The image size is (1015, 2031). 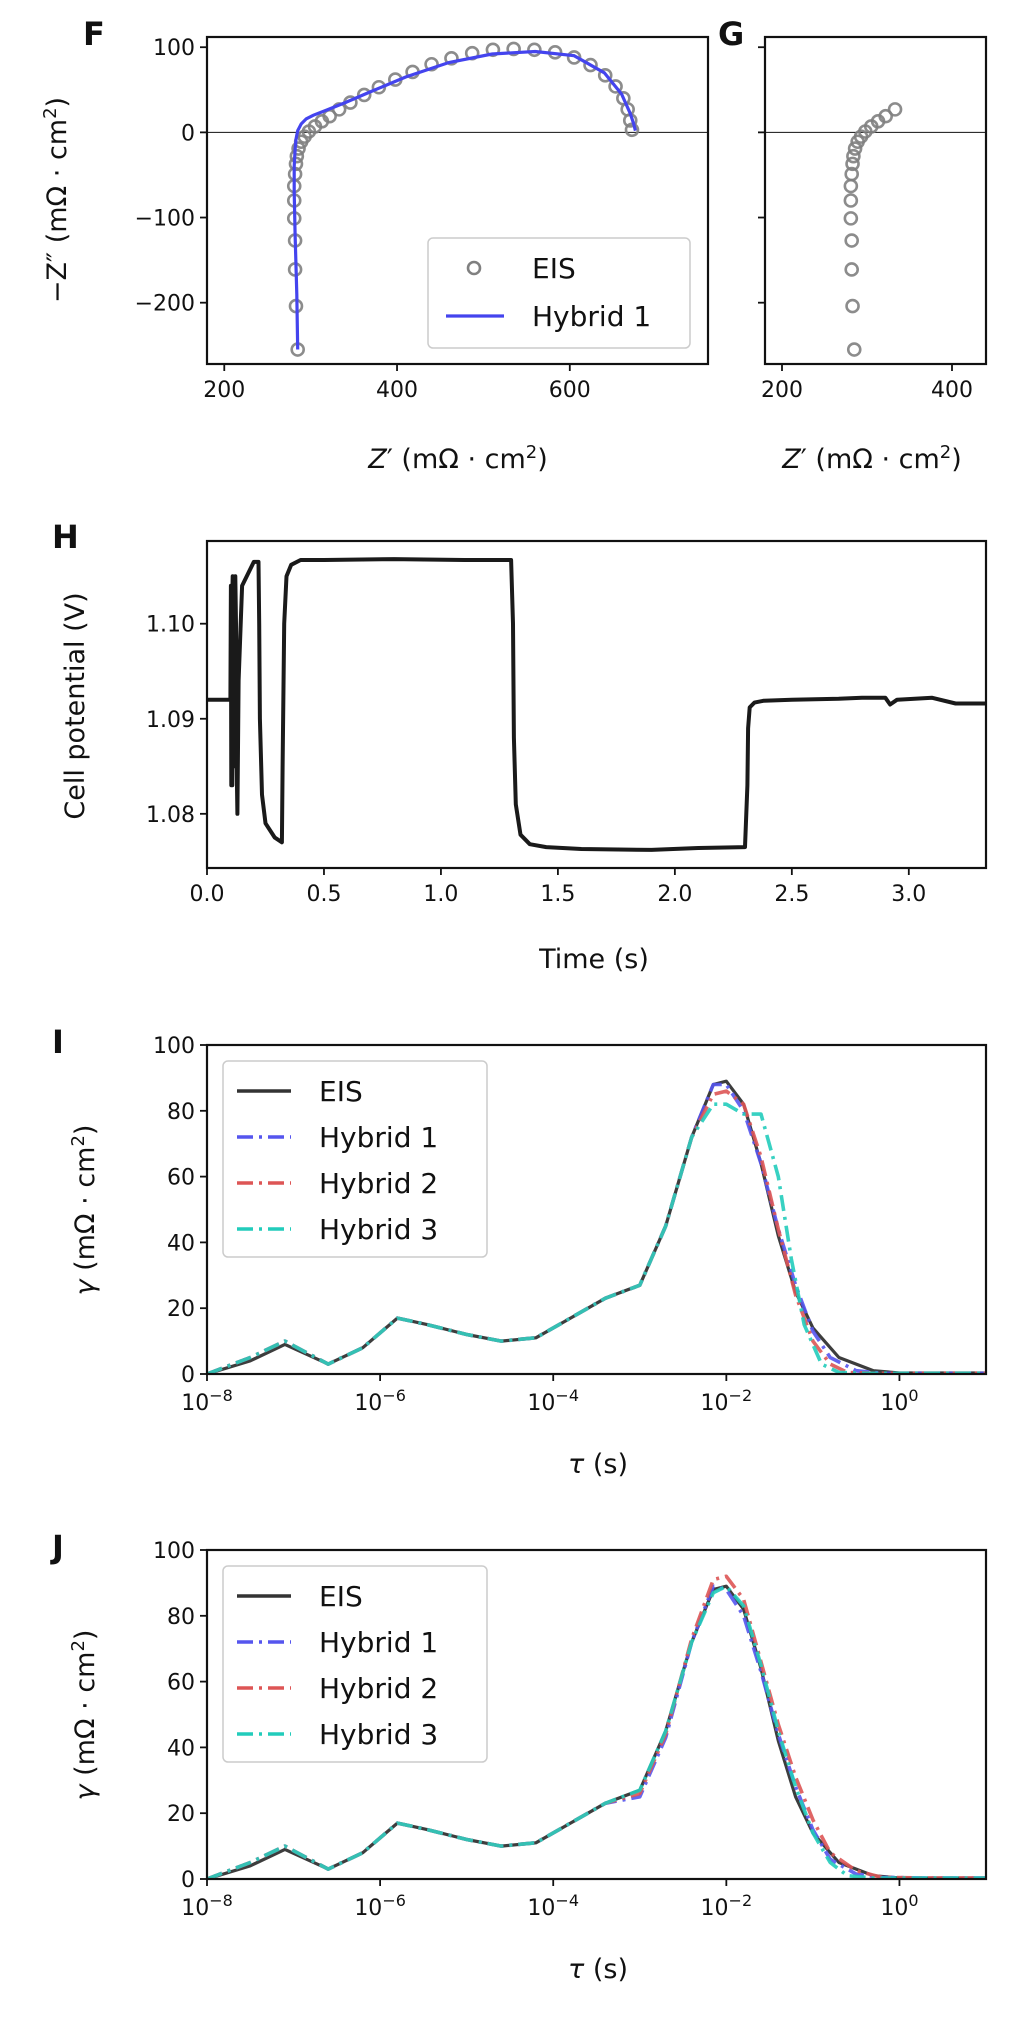 What do you see at coordinates (57, 1547) in the screenshot?
I see `panel-label-J: J` at bounding box center [57, 1547].